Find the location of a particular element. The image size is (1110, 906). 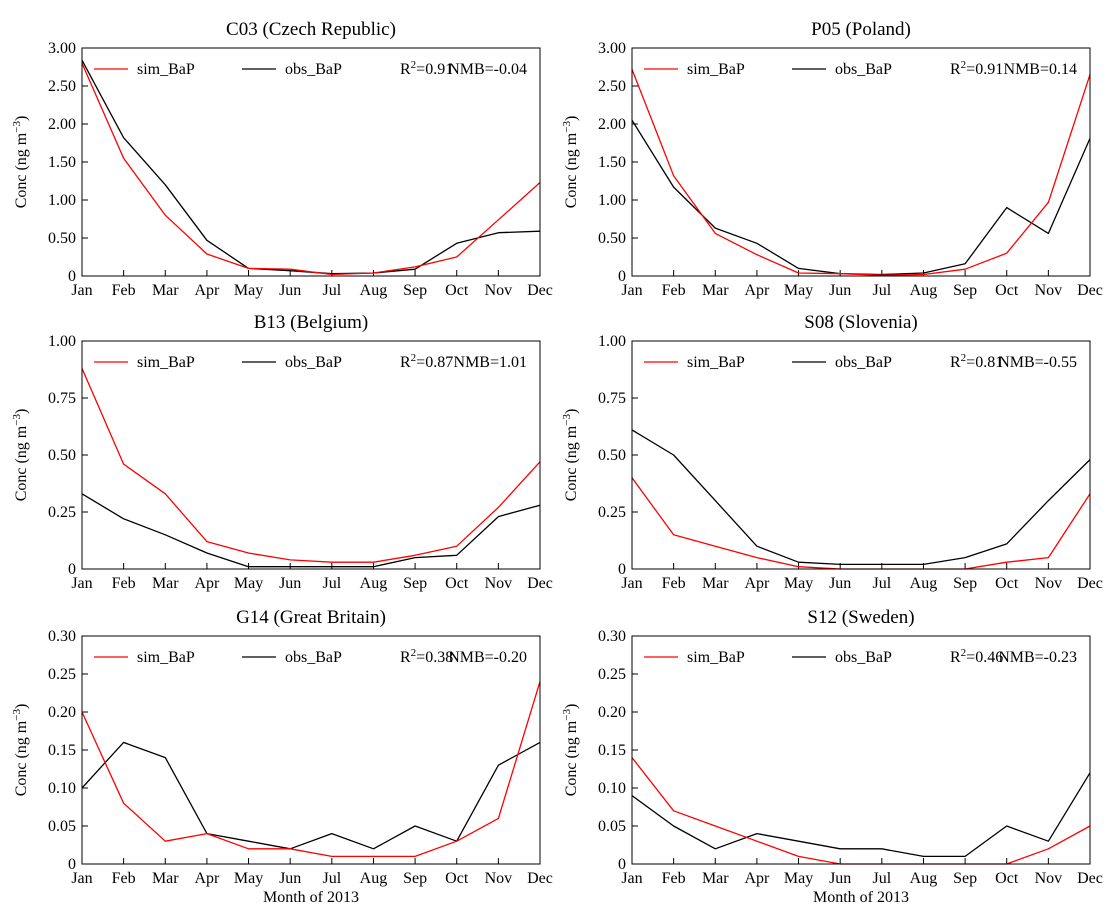

chart-title: S08 (Slovenia) is located at coordinates (860, 322).